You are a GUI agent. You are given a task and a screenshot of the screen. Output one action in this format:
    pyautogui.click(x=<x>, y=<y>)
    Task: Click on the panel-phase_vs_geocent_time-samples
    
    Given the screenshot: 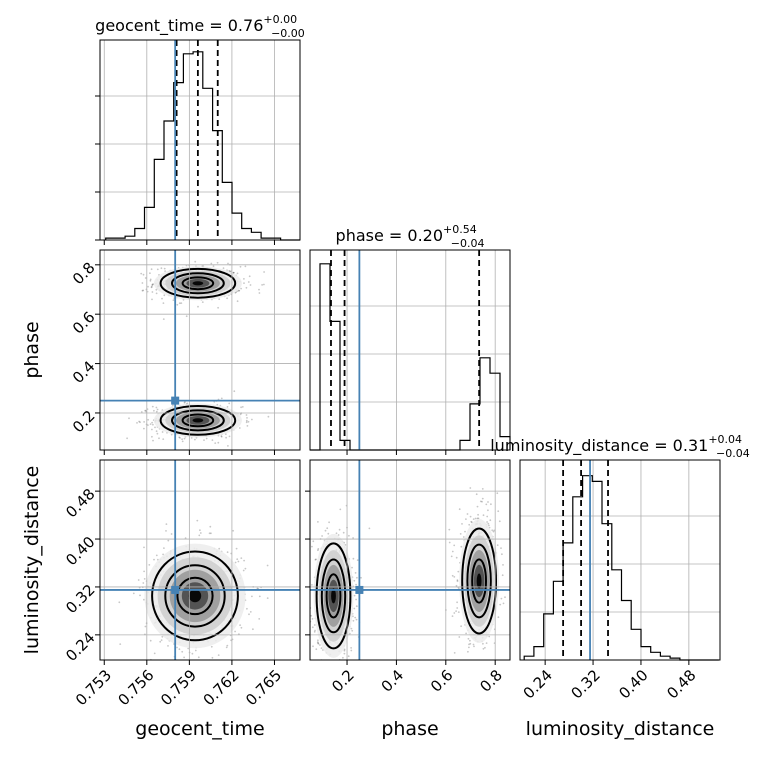 What is the action you would take?
    pyautogui.click(x=189, y=353)
    